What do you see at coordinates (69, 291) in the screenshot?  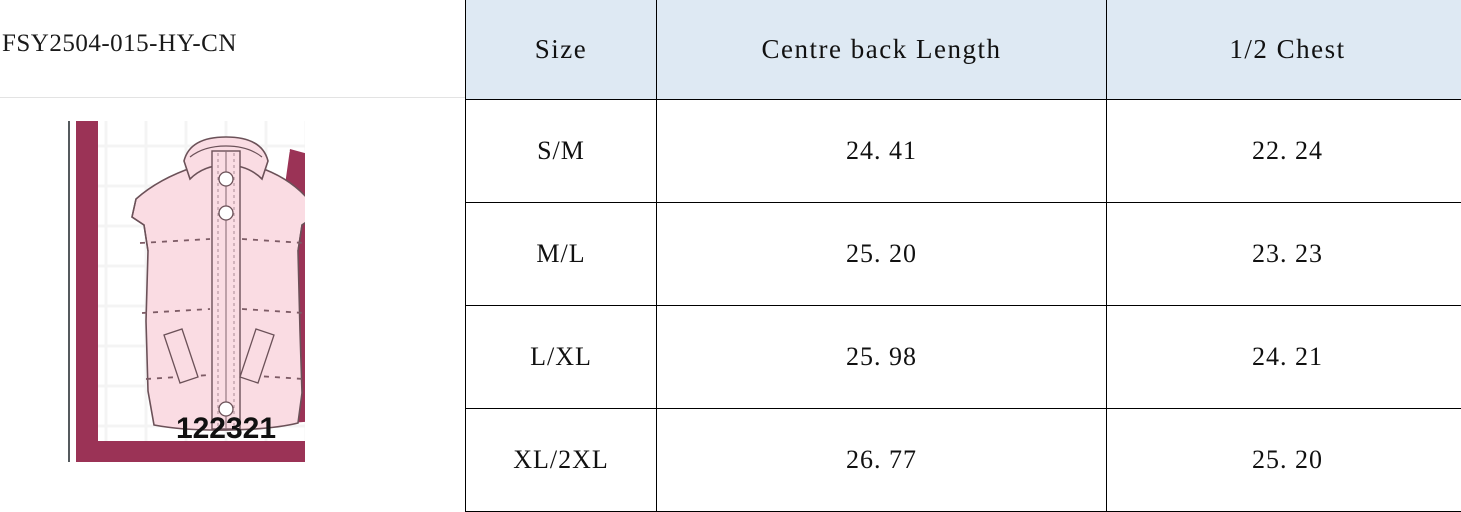 I see `artwork-left-rule` at bounding box center [69, 291].